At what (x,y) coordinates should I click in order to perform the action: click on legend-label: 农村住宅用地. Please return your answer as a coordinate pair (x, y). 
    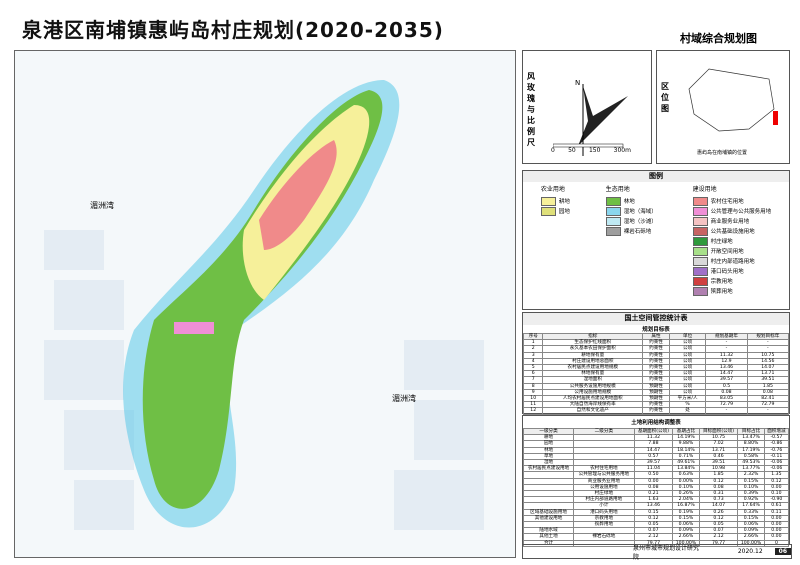
    Looking at the image, I should click on (727, 202).